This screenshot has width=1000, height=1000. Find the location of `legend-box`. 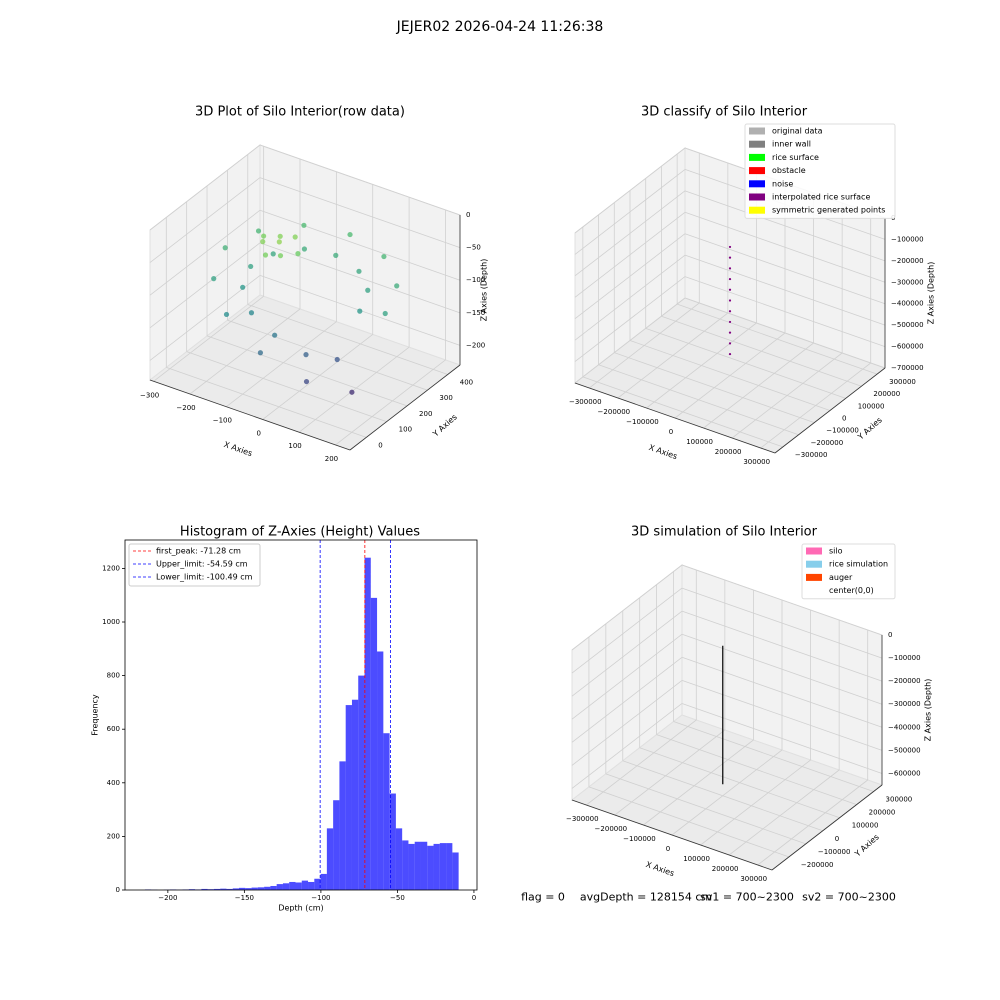

legend-box is located at coordinates (194, 565).